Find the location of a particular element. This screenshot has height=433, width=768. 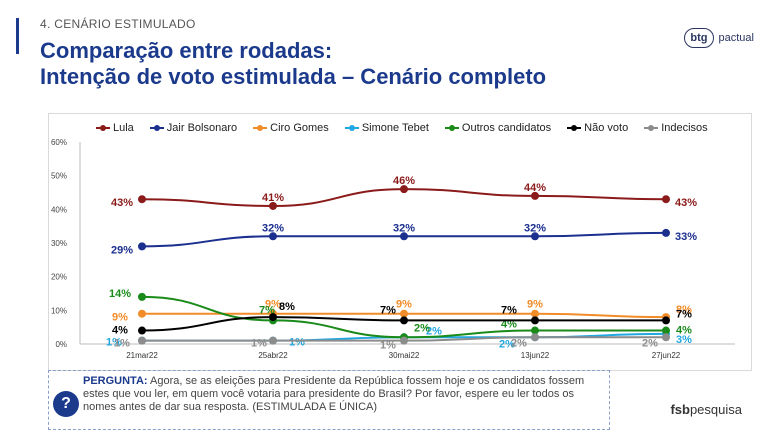

legend-item: Indecisos is located at coordinates (676, 128).